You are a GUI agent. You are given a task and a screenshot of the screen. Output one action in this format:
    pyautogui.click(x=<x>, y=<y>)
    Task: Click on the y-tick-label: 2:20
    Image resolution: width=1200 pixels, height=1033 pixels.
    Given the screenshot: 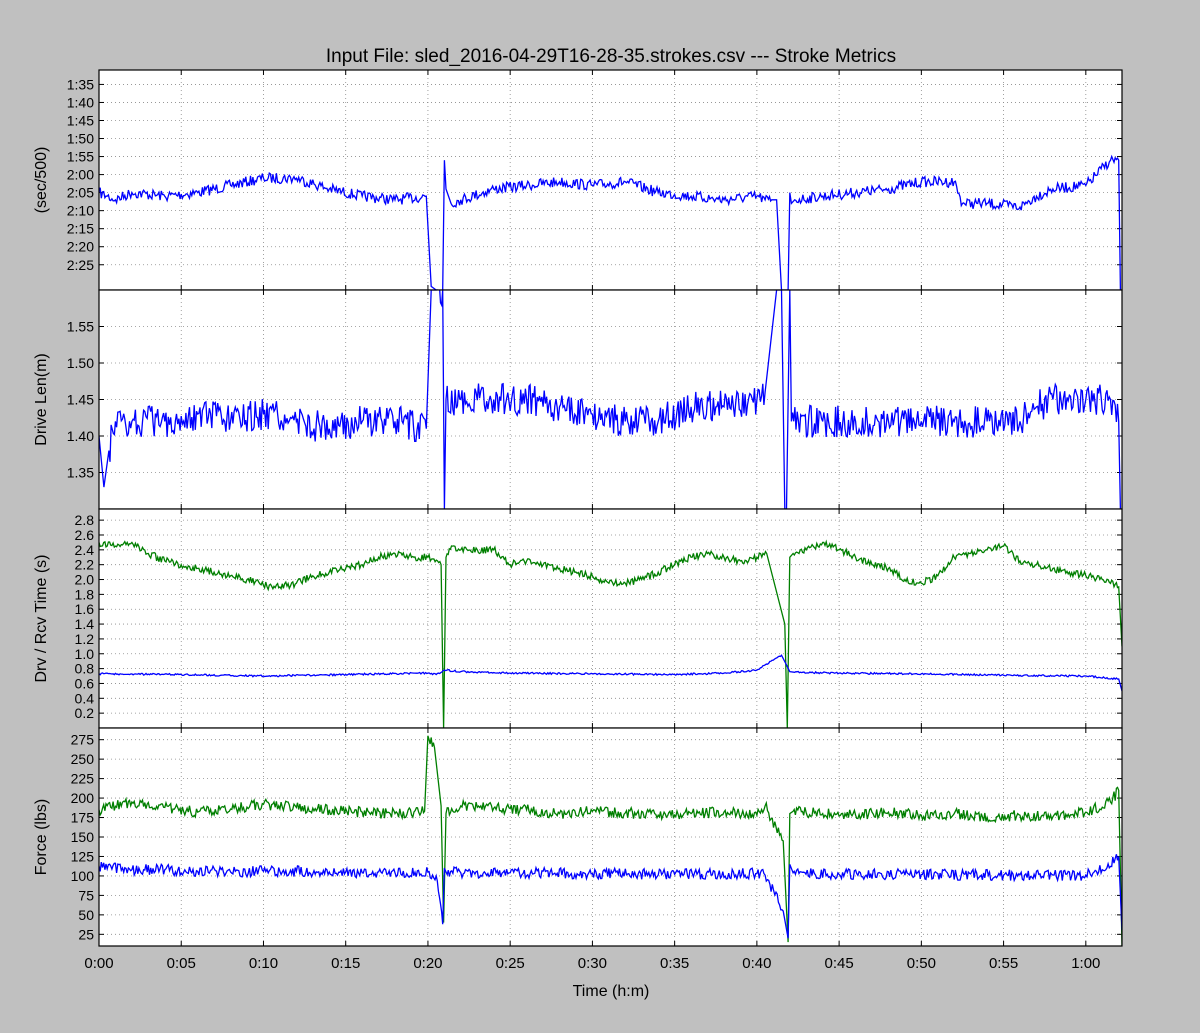 What is the action you would take?
    pyautogui.click(x=80, y=247)
    